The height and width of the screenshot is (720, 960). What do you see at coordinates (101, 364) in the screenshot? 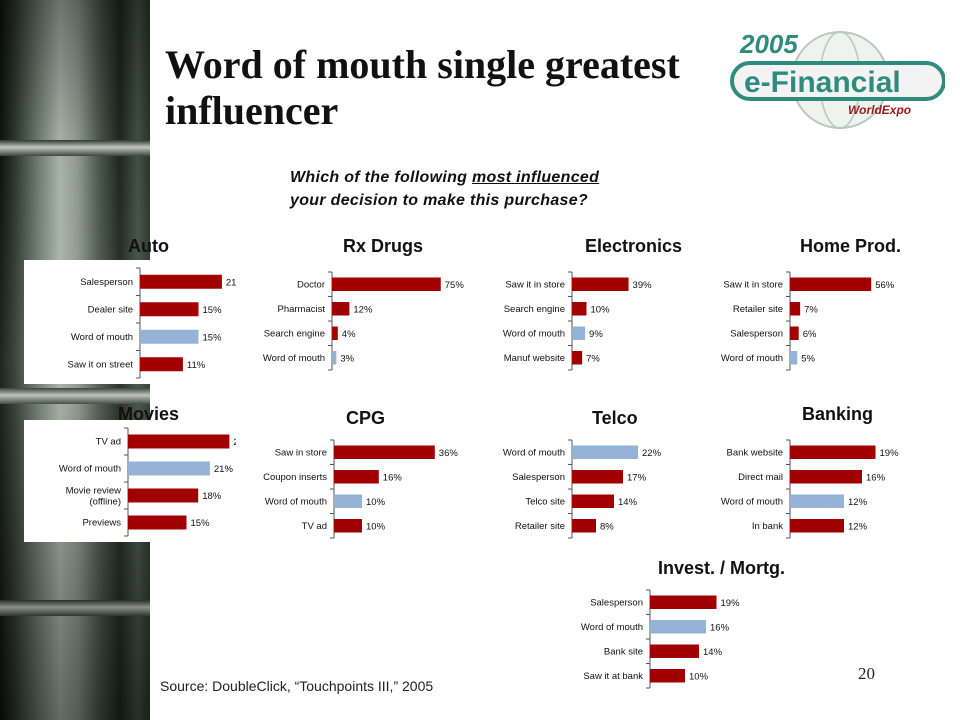
I see `category-label: Saw it on street` at bounding box center [101, 364].